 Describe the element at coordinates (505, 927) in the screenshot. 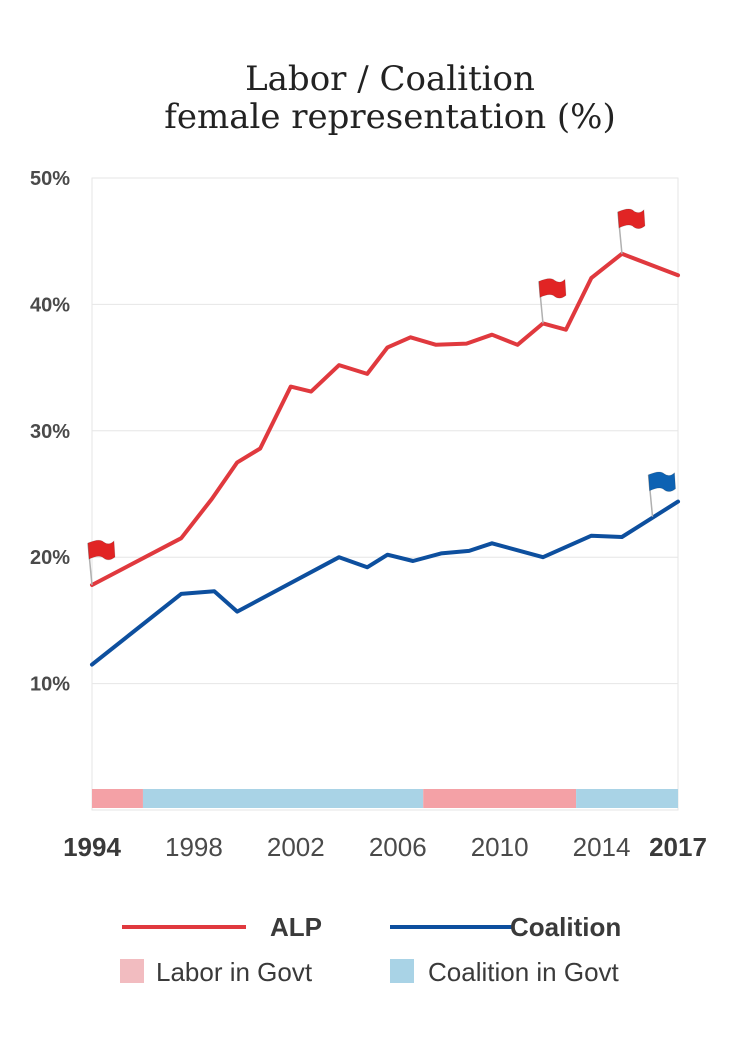

I see `legend-item-coalition: Coalition` at that location.